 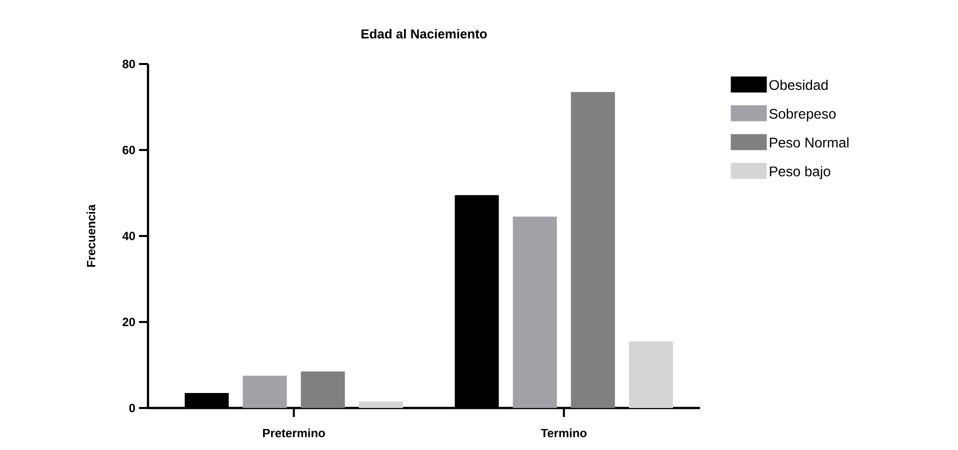 What do you see at coordinates (128, 150) in the screenshot?
I see `y-tick-label: 60` at bounding box center [128, 150].